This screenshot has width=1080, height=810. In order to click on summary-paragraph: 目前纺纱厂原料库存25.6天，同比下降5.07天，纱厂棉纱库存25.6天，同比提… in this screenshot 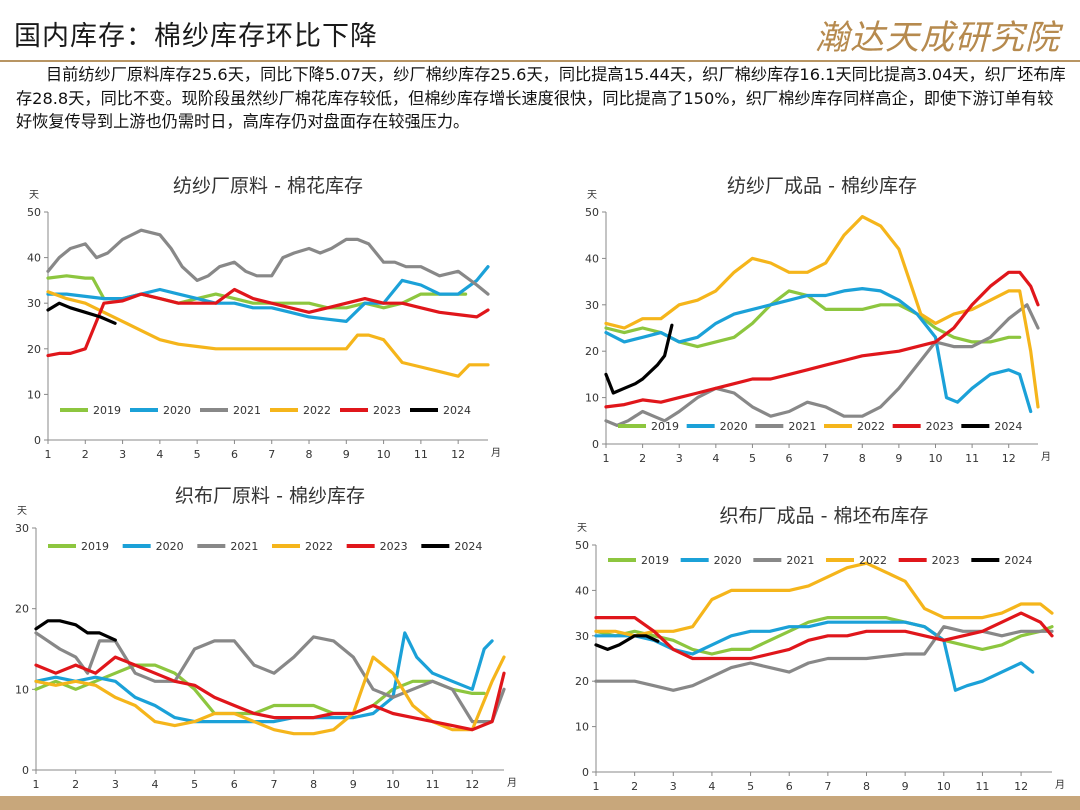, I will do `click(541, 98)`.